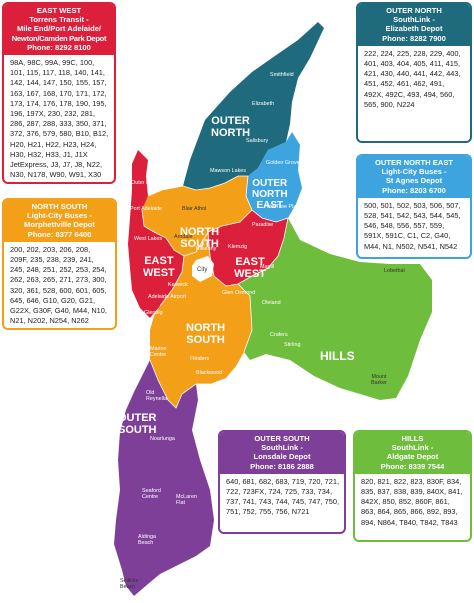 This screenshot has height=603, width=474. I want to click on region-label-ns-bottom-line2: SOUTH, so click(205, 340).